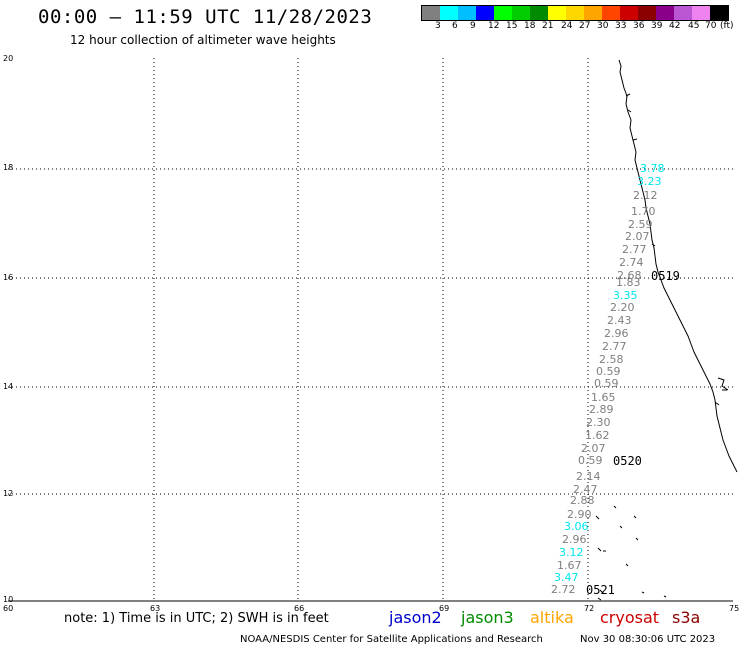  What do you see at coordinates (530, 26) in the screenshot?
I see `colorbar-label: 18` at bounding box center [530, 26].